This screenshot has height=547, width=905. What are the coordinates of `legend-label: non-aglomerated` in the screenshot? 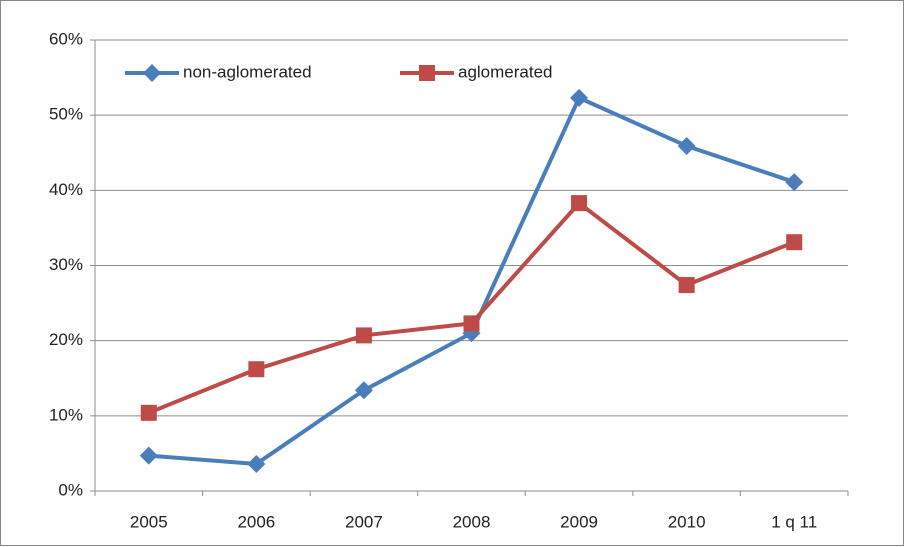 It's located at (247, 71).